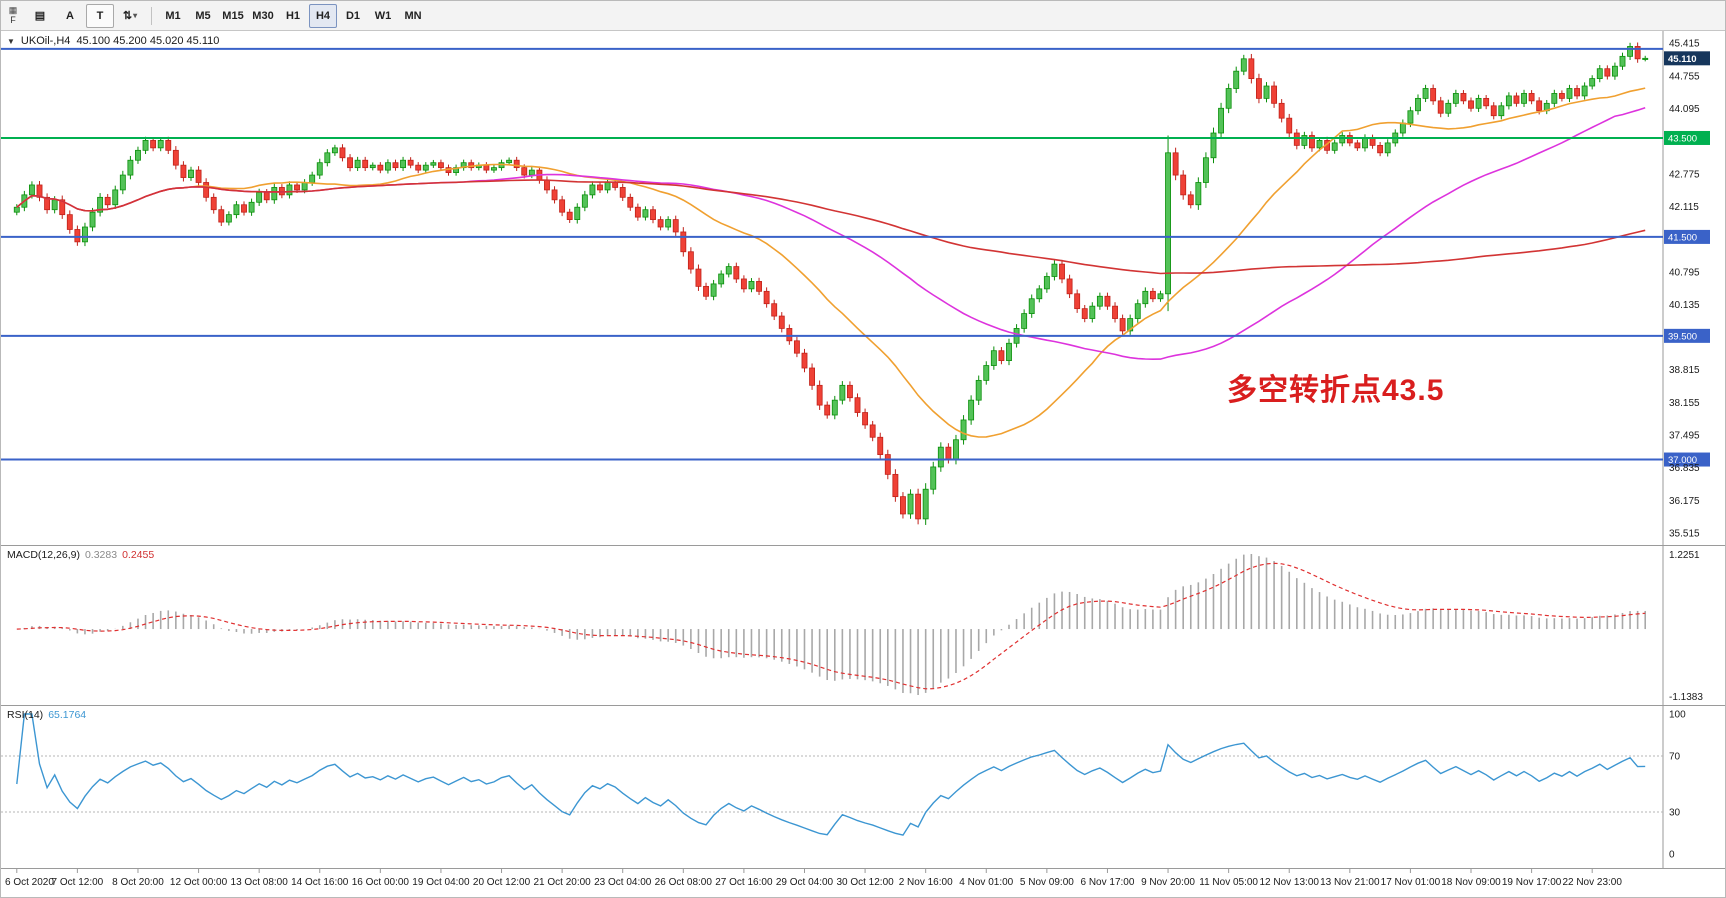 The image size is (1726, 898). What do you see at coordinates (353, 15) in the screenshot?
I see `timeframe-d1: D1` at bounding box center [353, 15].